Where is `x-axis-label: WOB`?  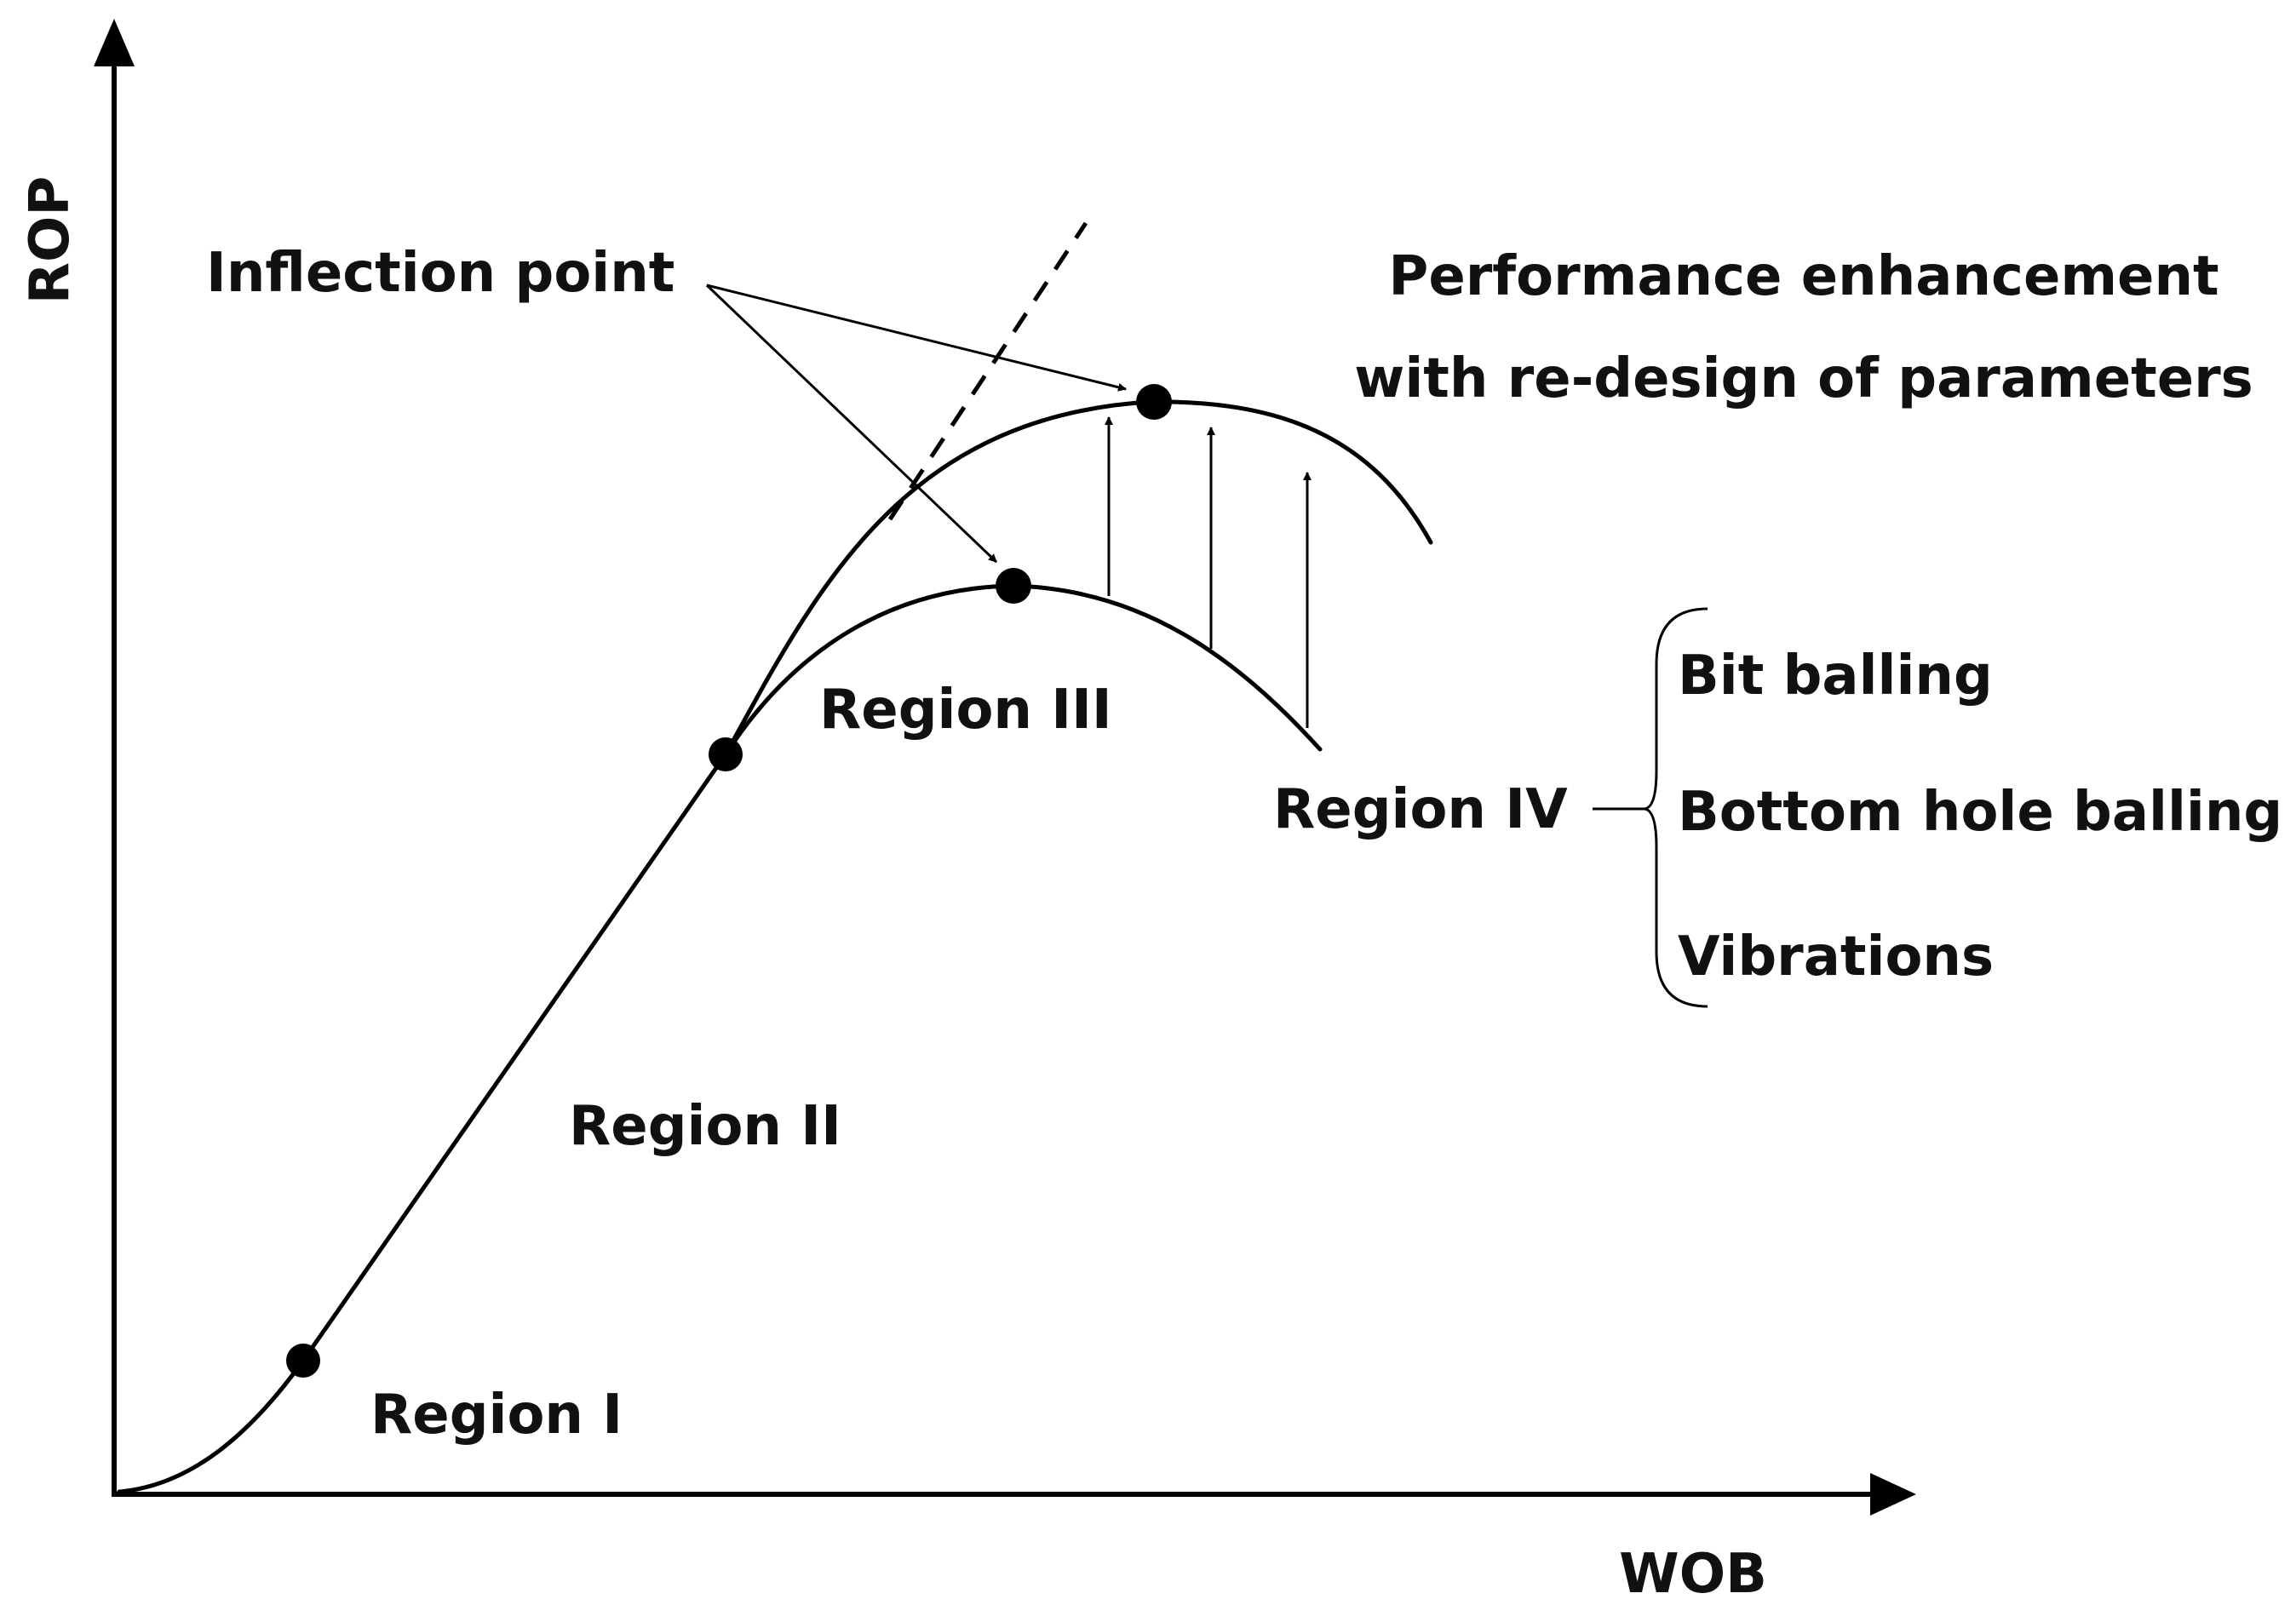
x-axis-label: WOB is located at coordinates (1693, 1574).